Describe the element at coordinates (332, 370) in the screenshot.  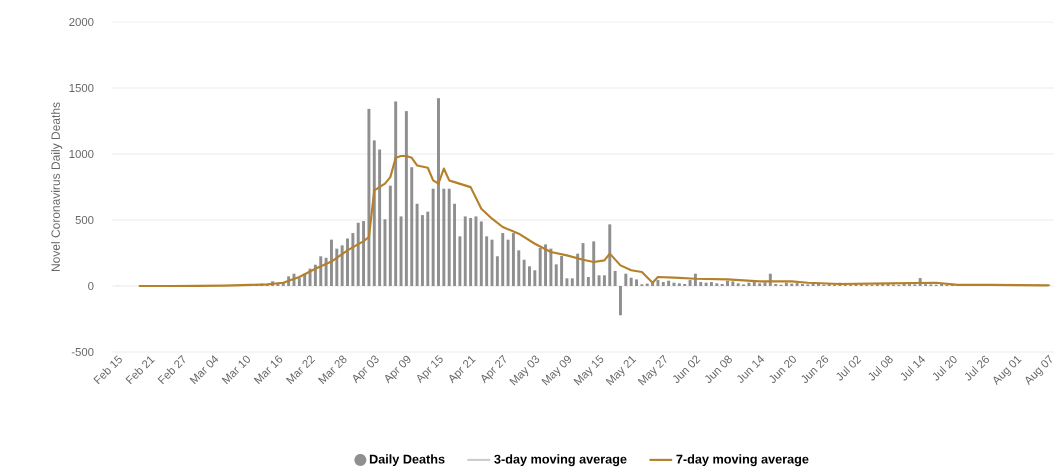
I see `x-tick-label: Mar 28` at that location.